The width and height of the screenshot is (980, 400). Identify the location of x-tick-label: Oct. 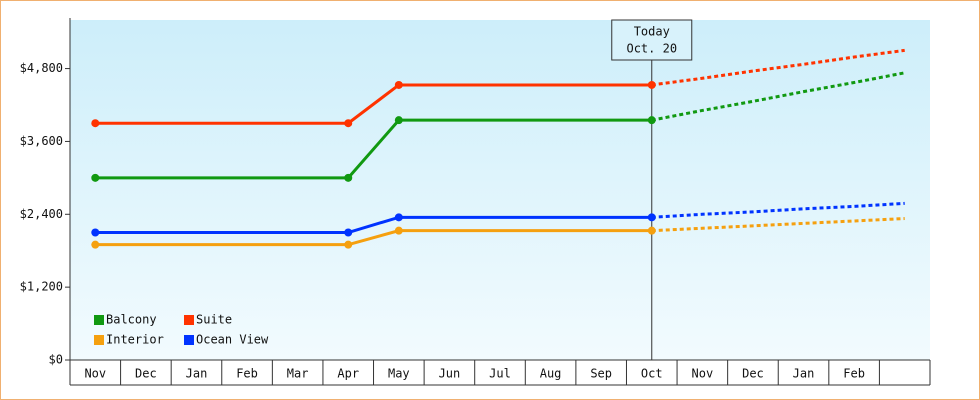
(652, 374).